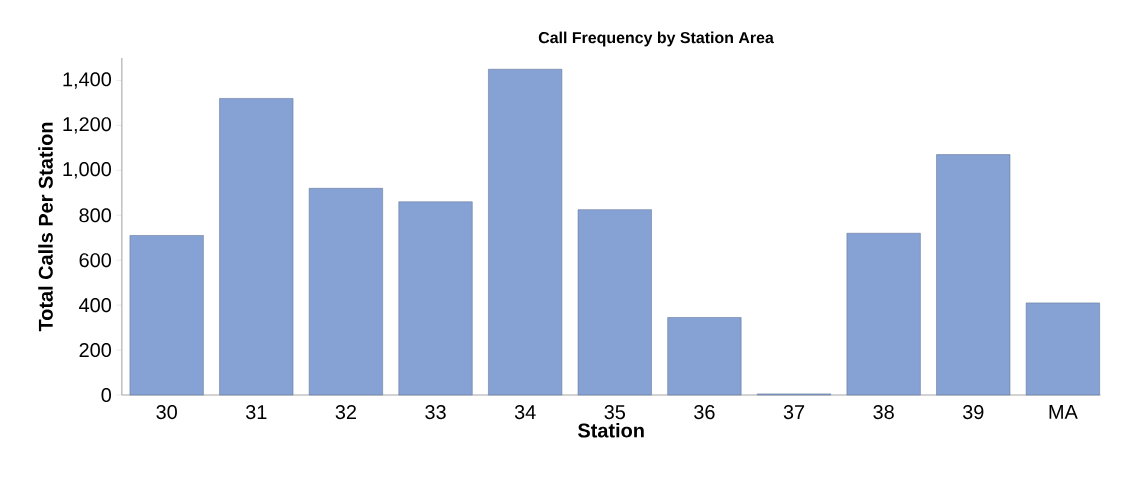 This screenshot has height=481, width=1144. I want to click on y-tick-label: 0, so click(106, 395).